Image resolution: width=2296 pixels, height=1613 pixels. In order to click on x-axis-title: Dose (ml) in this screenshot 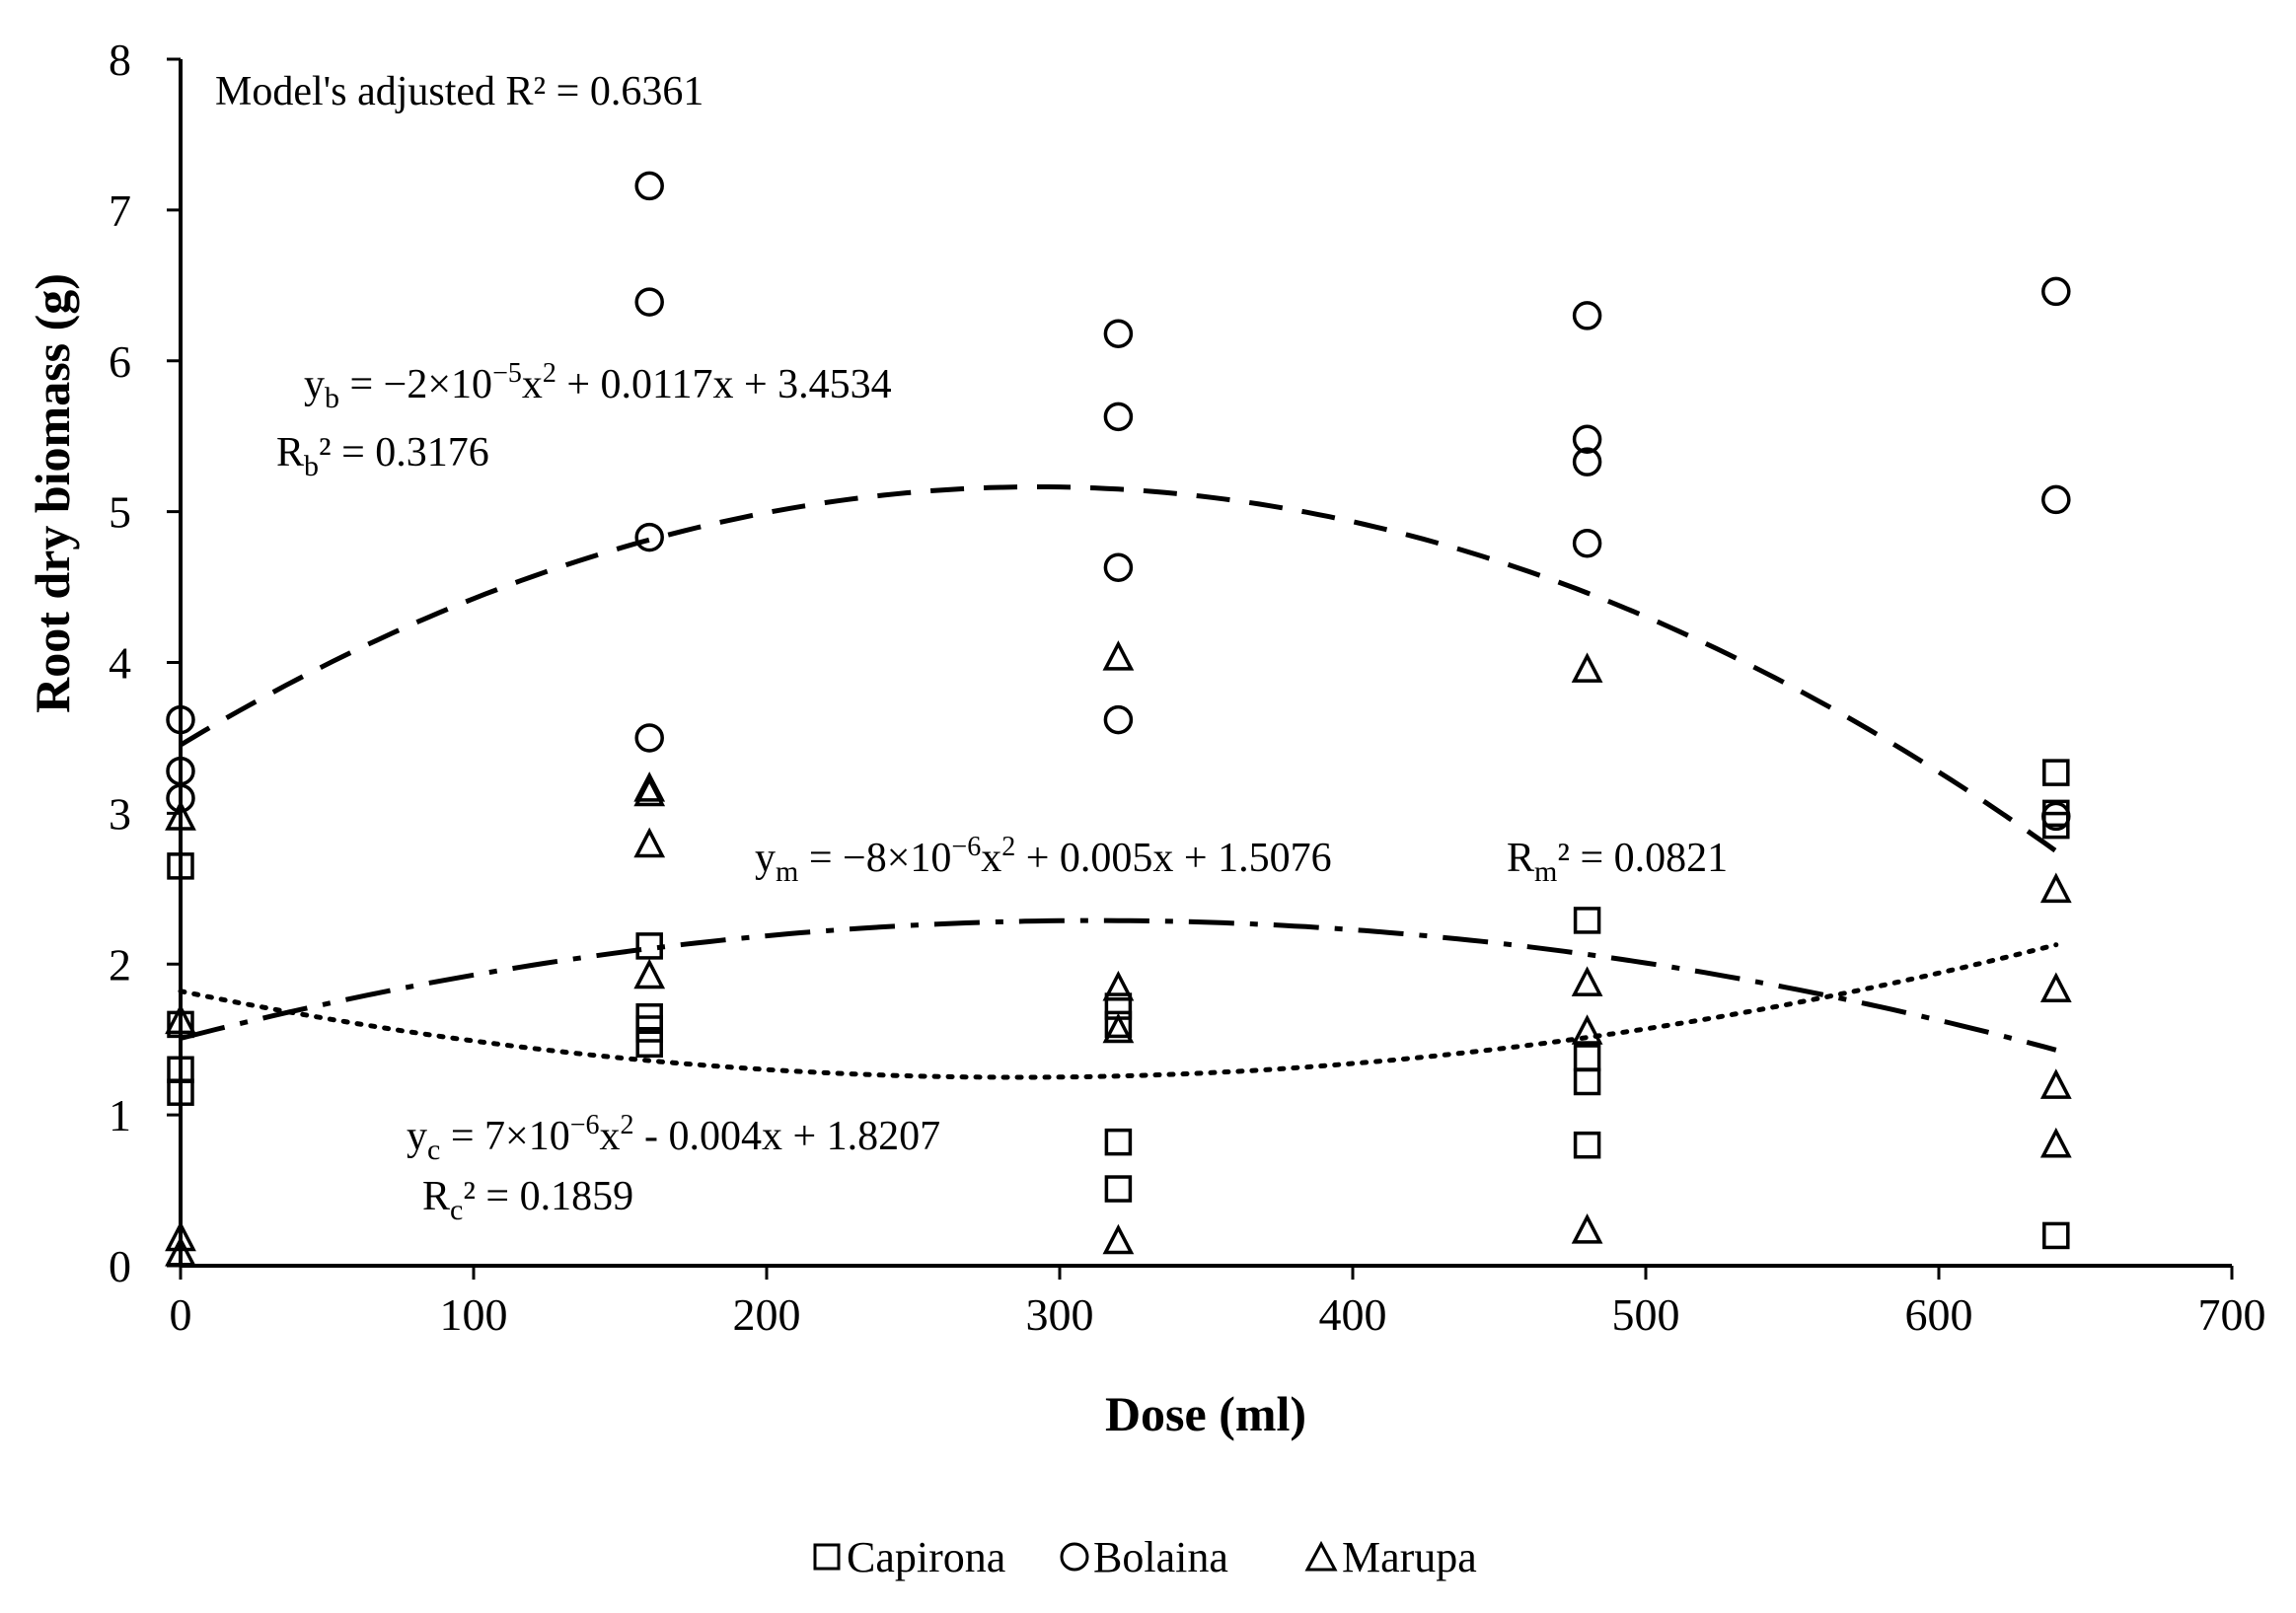, I will do `click(1205, 1413)`.